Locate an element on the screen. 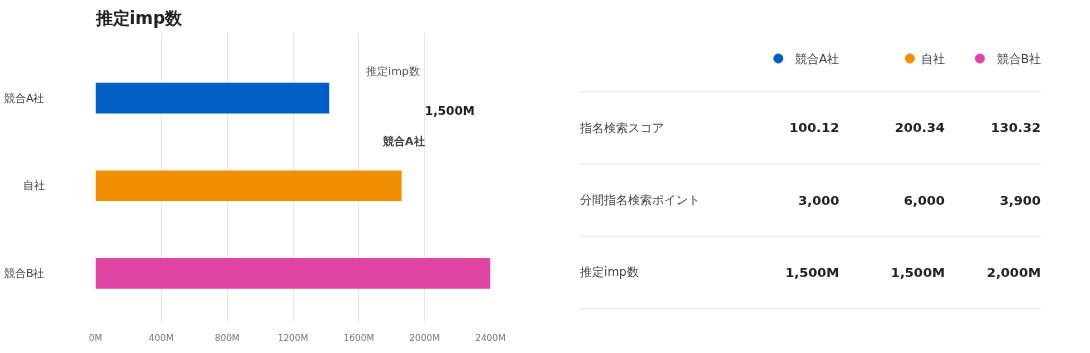 Image resolution: width=1090 pixels, height=353 pixels. text: 3,900 is located at coordinates (1020, 200).